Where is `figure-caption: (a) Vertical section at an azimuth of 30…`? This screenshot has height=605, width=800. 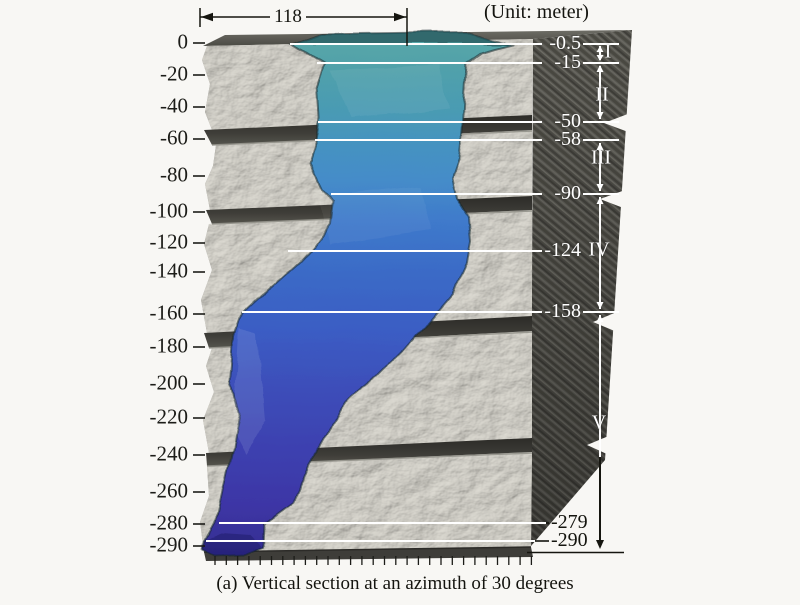 figure-caption: (a) Vertical section at an azimuth of 30… is located at coordinates (395, 583).